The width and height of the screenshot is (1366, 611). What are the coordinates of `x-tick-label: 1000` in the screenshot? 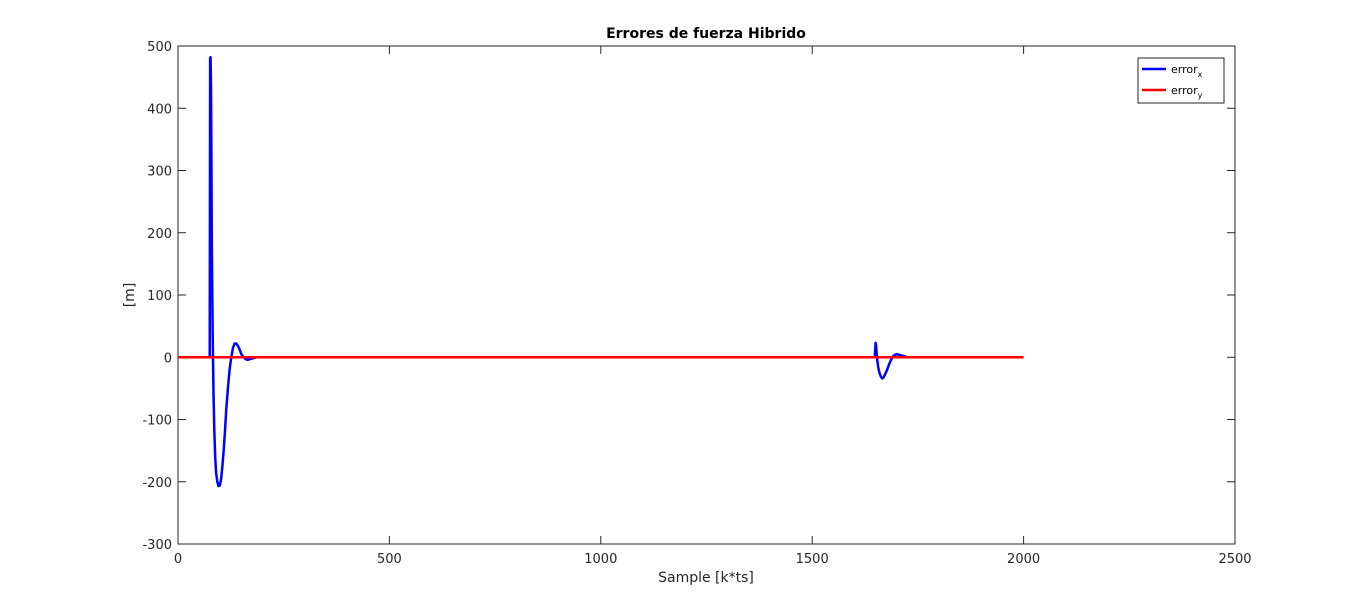 It's located at (600, 559).